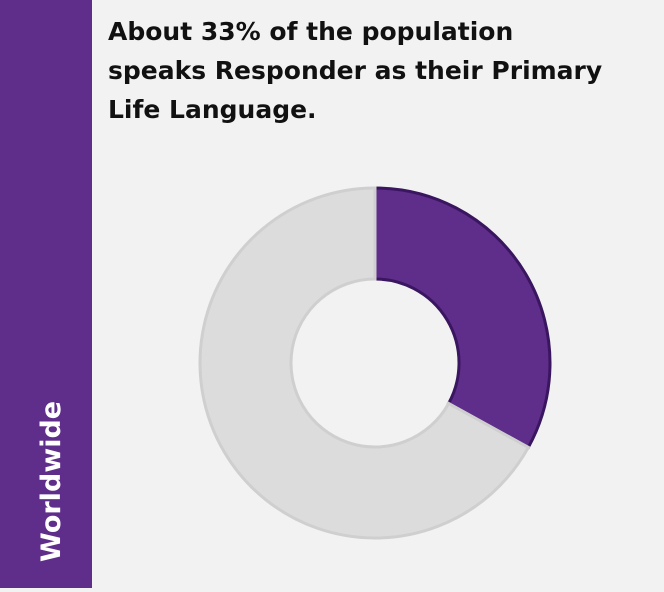  I want to click on sidebar, so click(46, 294).